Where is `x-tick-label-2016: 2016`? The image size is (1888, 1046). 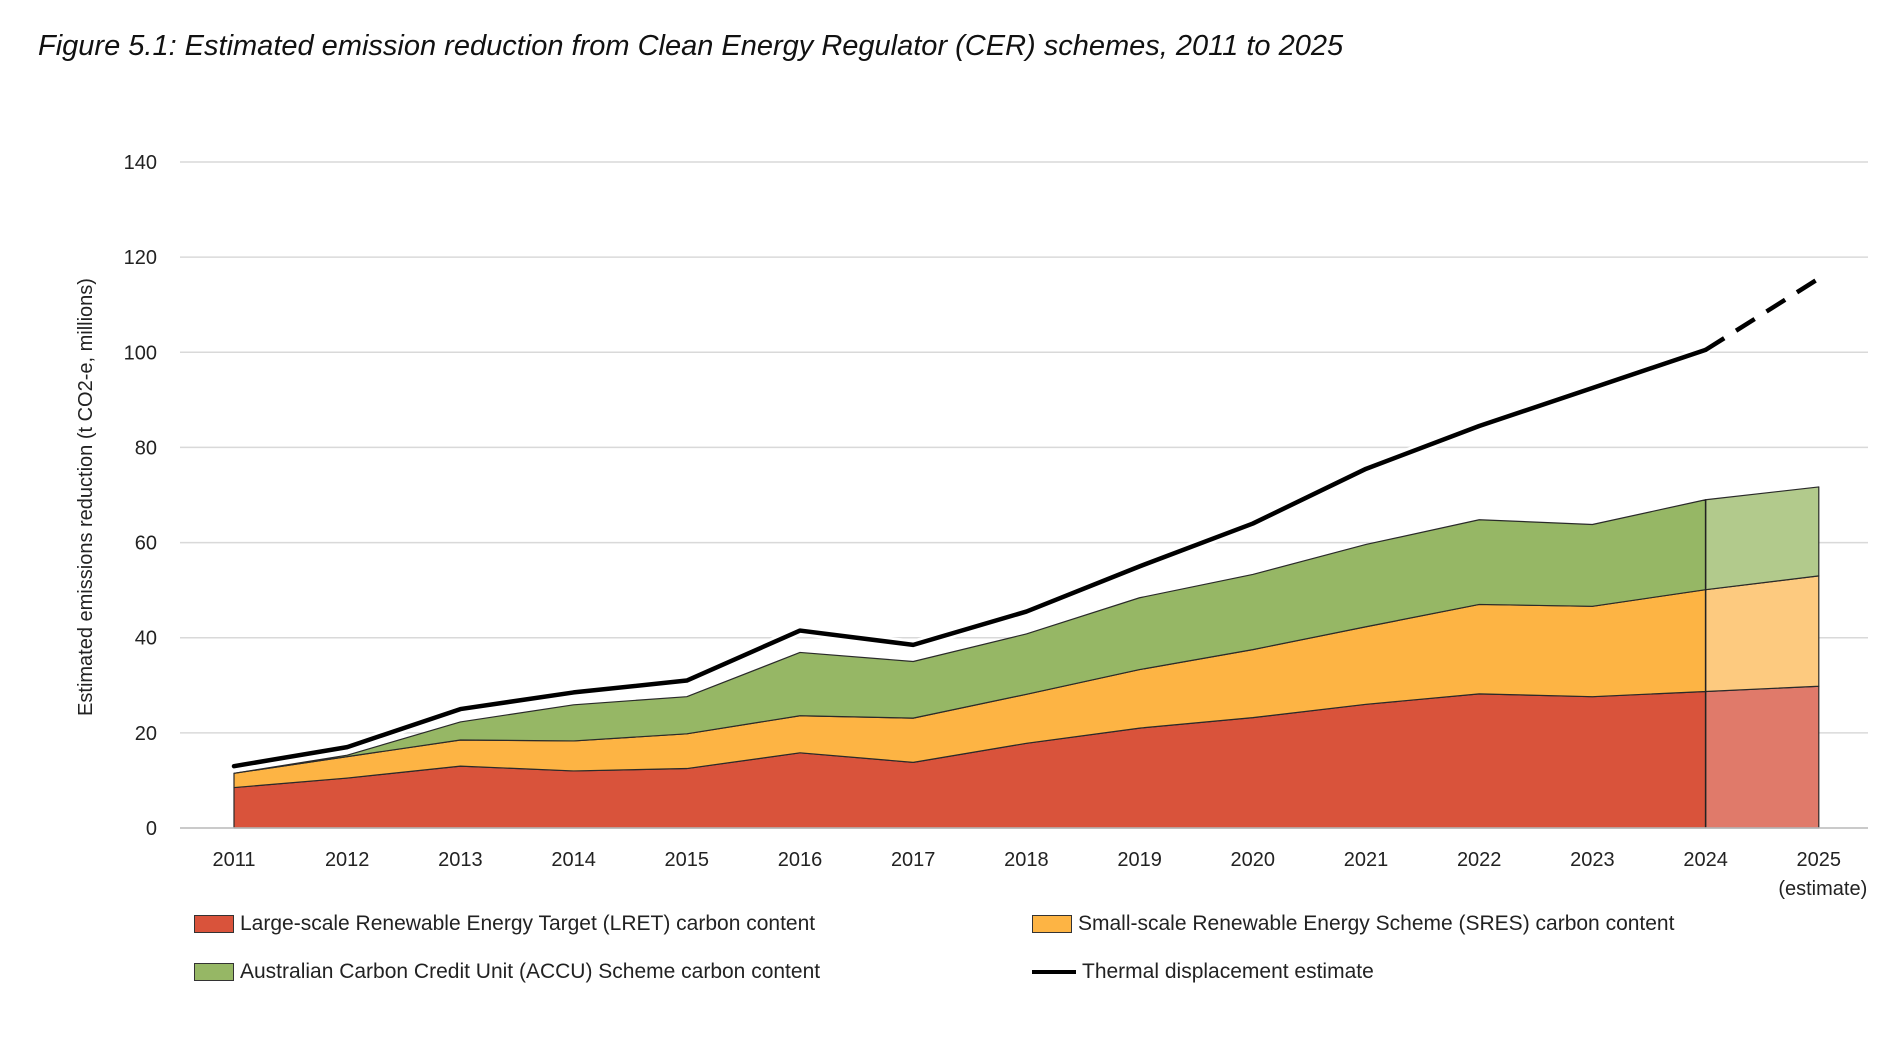
x-tick-label-2016: 2016 is located at coordinates (800, 860).